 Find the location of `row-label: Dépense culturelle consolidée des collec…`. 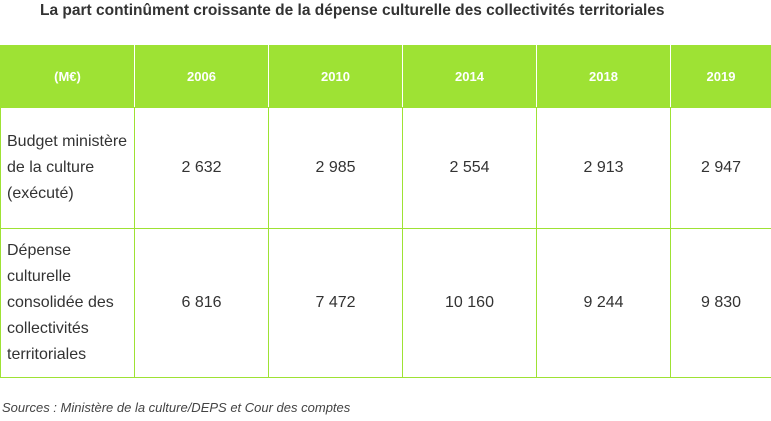

row-label: Dépense culturelle consolidée des collec… is located at coordinates (67, 303).